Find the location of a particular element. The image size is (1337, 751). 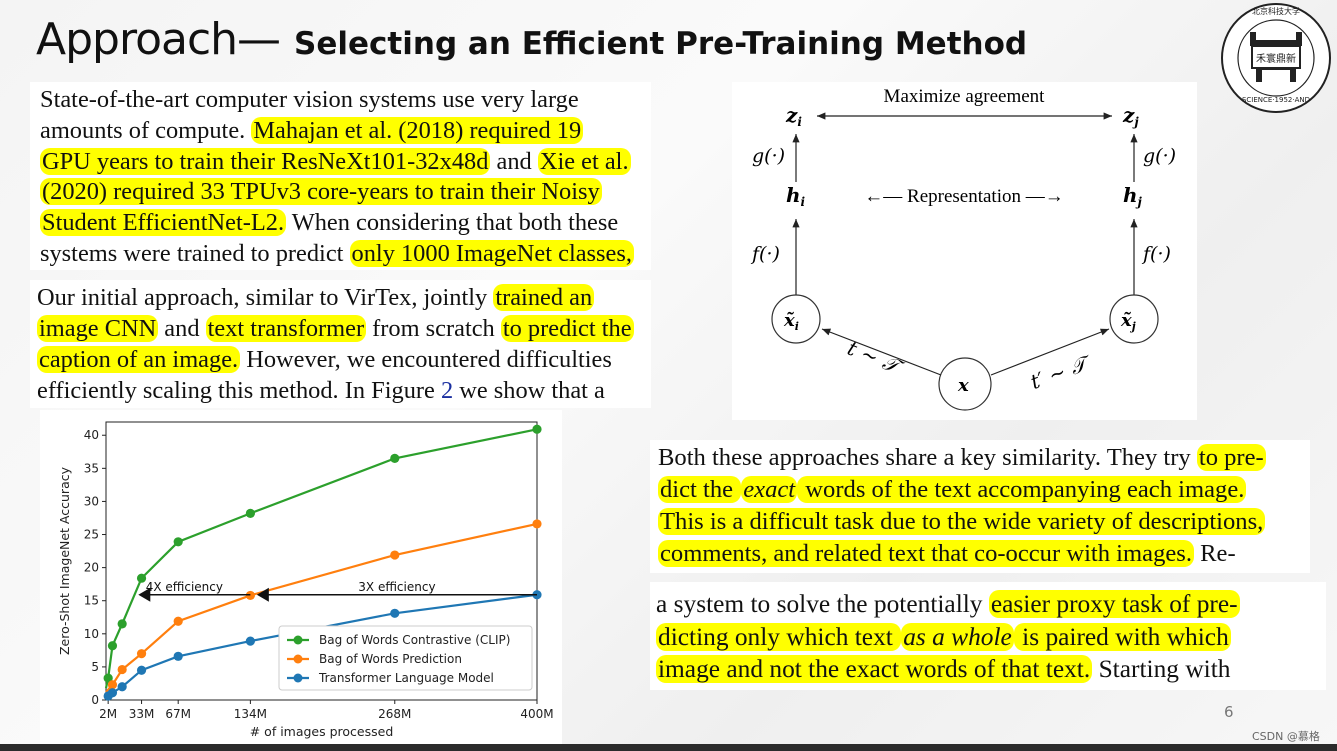

highlighted-text: trained an is located at coordinates (544, 297).